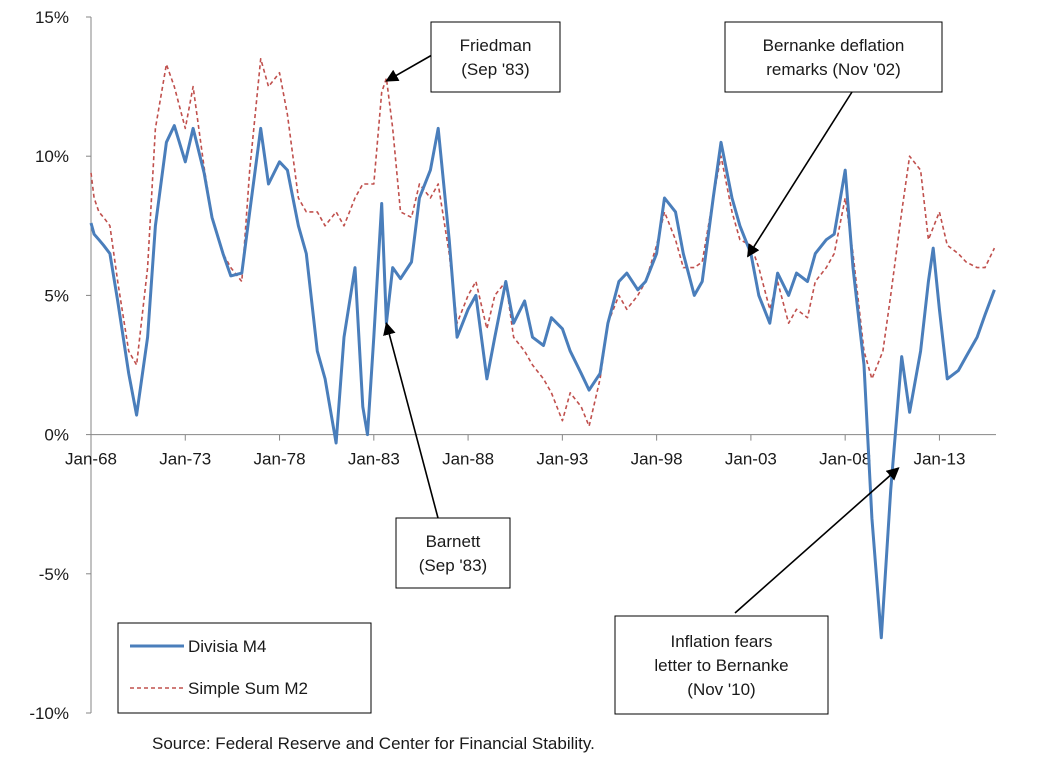 This screenshot has height=773, width=1038. Describe the element at coordinates (562, 459) in the screenshot. I see `x-tick-label: Jan-93` at that location.